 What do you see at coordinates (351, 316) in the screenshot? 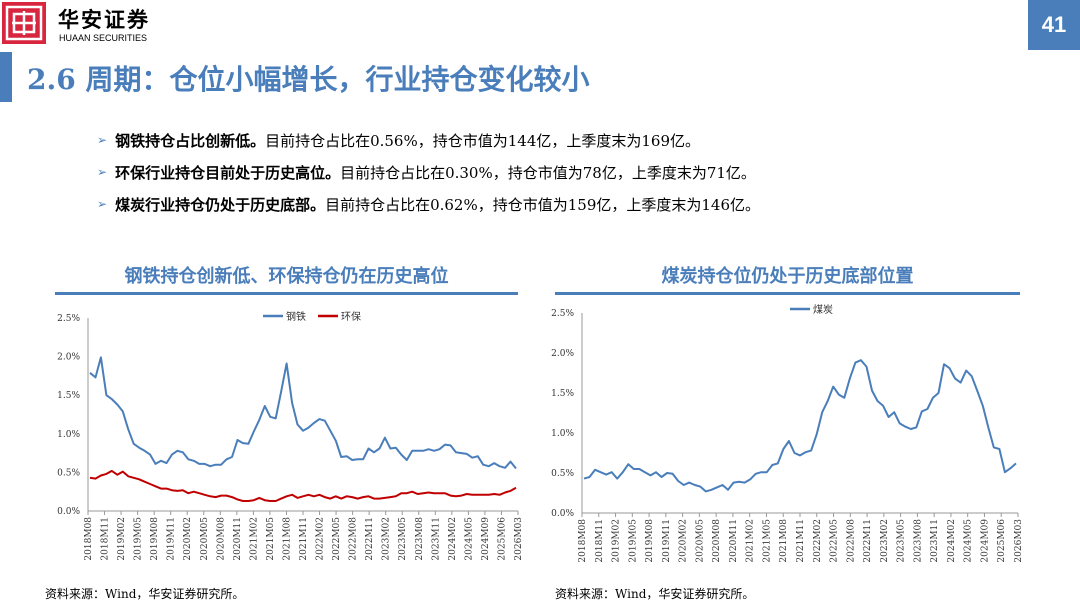
I see `legend-label: 环保` at bounding box center [351, 316].